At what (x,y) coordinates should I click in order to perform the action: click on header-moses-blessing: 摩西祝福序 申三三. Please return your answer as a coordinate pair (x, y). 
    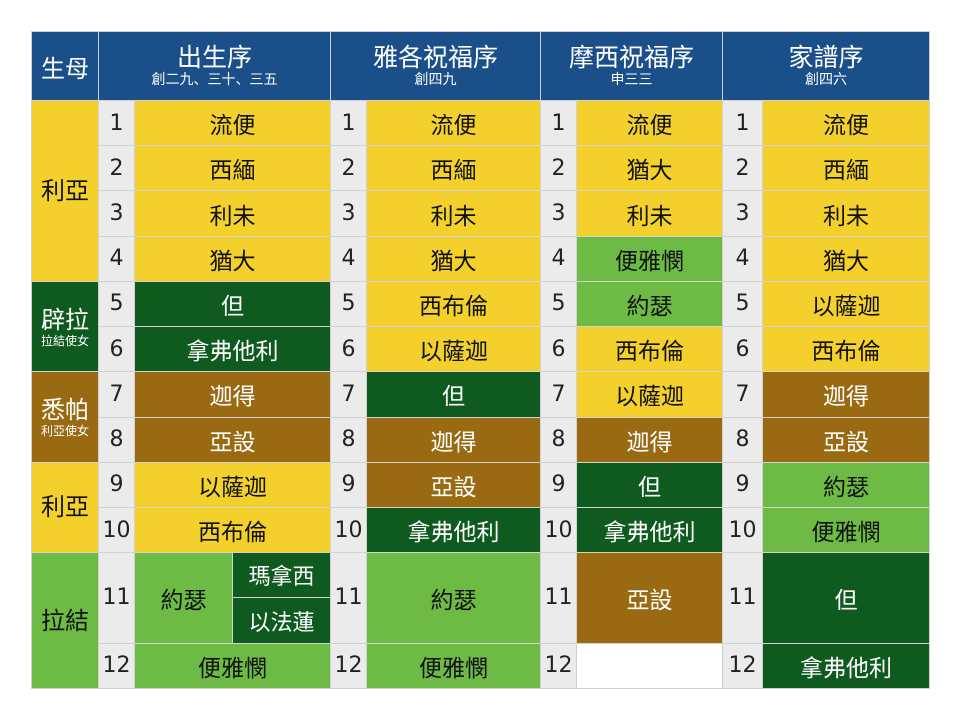
    Looking at the image, I should click on (632, 66).